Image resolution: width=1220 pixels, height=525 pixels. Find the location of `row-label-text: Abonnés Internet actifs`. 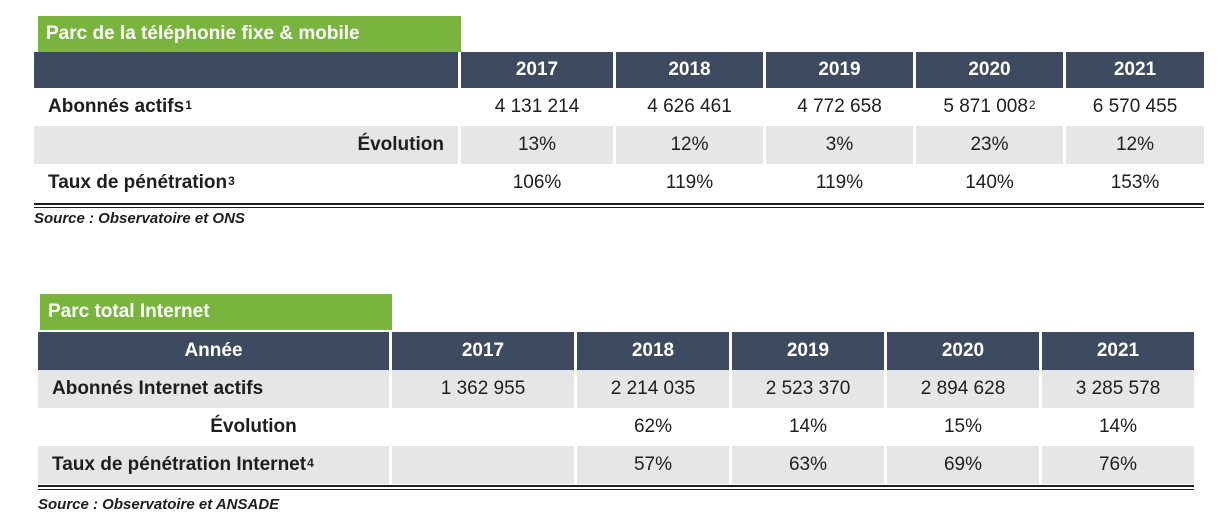

row-label-text: Abonnés Internet actifs is located at coordinates (158, 388).